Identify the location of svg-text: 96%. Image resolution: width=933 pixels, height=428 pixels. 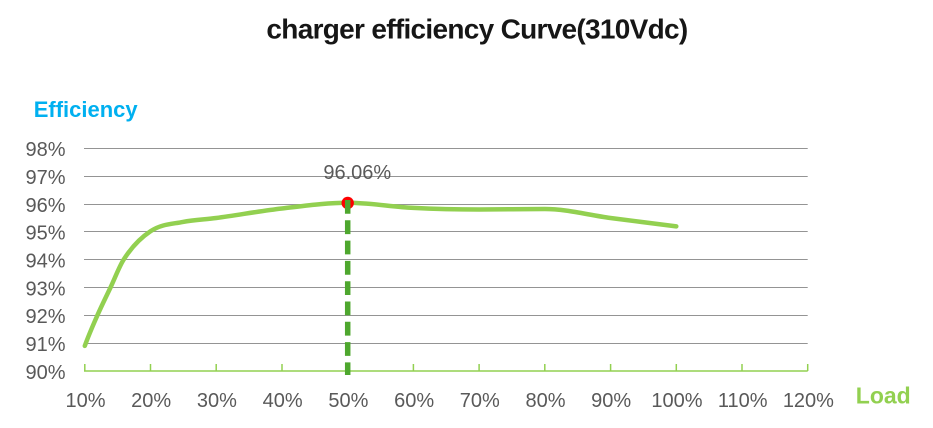
(45, 206).